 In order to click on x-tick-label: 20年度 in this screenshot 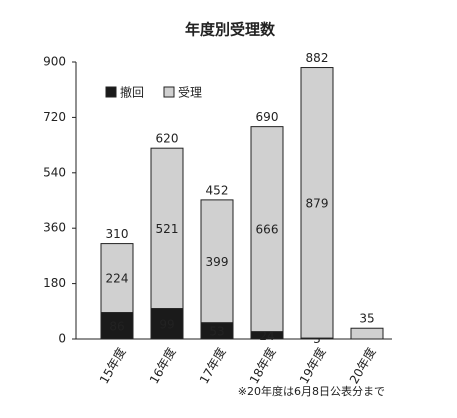, I will do `click(362, 366)`.